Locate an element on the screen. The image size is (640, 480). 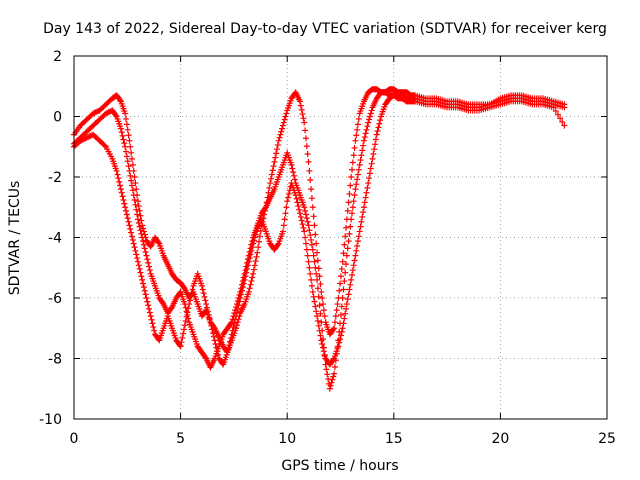
x-tick-label: 20 is located at coordinates (500, 439).